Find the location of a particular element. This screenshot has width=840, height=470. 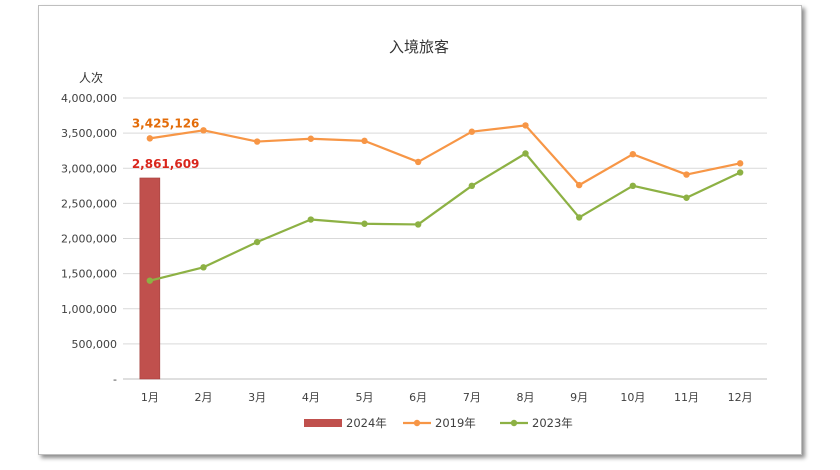

y-tick-label: 1,500,000 is located at coordinates (89, 274).